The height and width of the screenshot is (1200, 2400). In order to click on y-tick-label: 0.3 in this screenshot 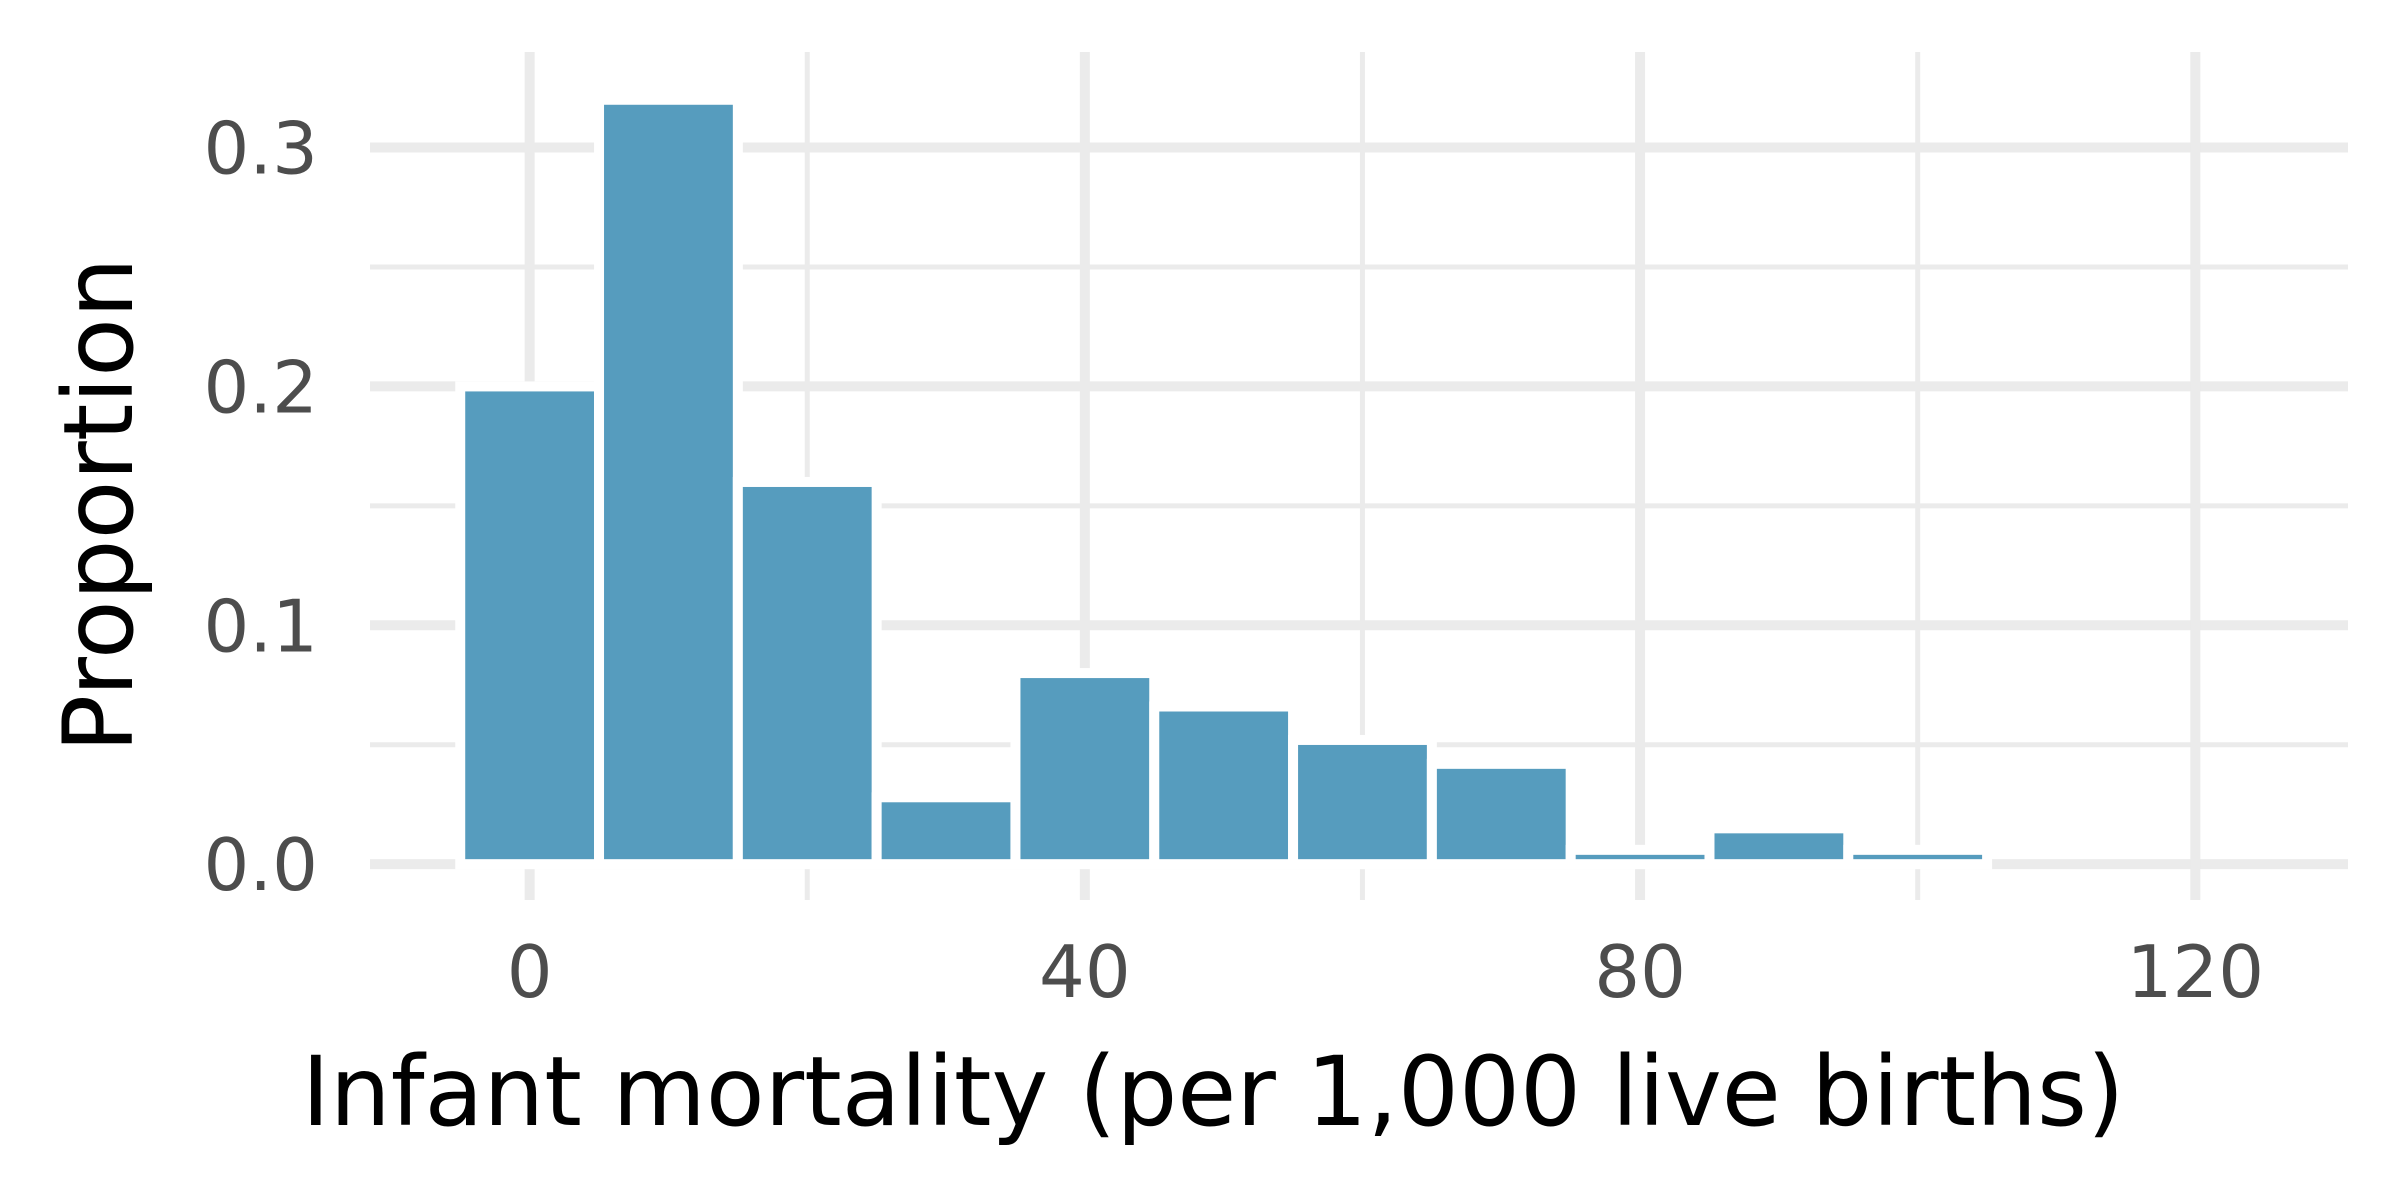, I will do `click(260, 149)`.